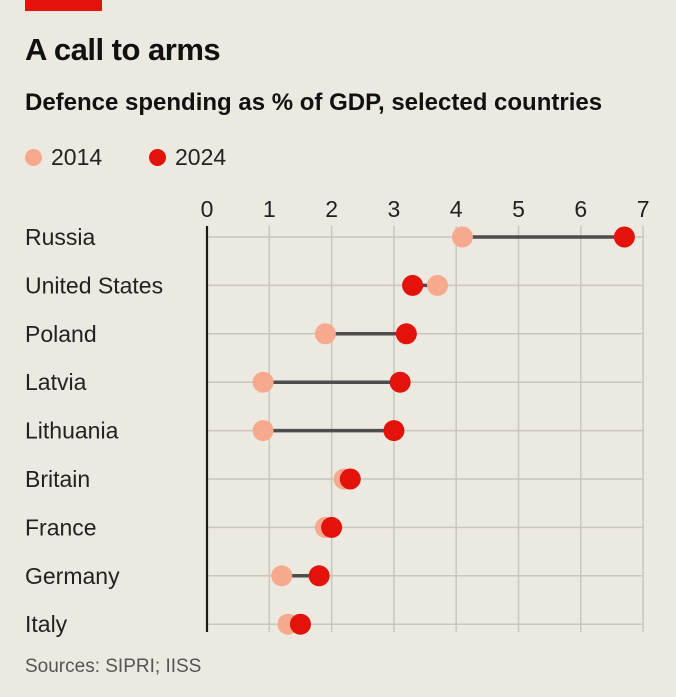 This screenshot has width=676, height=697. Describe the element at coordinates (331, 209) in the screenshot. I see `x-tick-label-2: 2` at that location.